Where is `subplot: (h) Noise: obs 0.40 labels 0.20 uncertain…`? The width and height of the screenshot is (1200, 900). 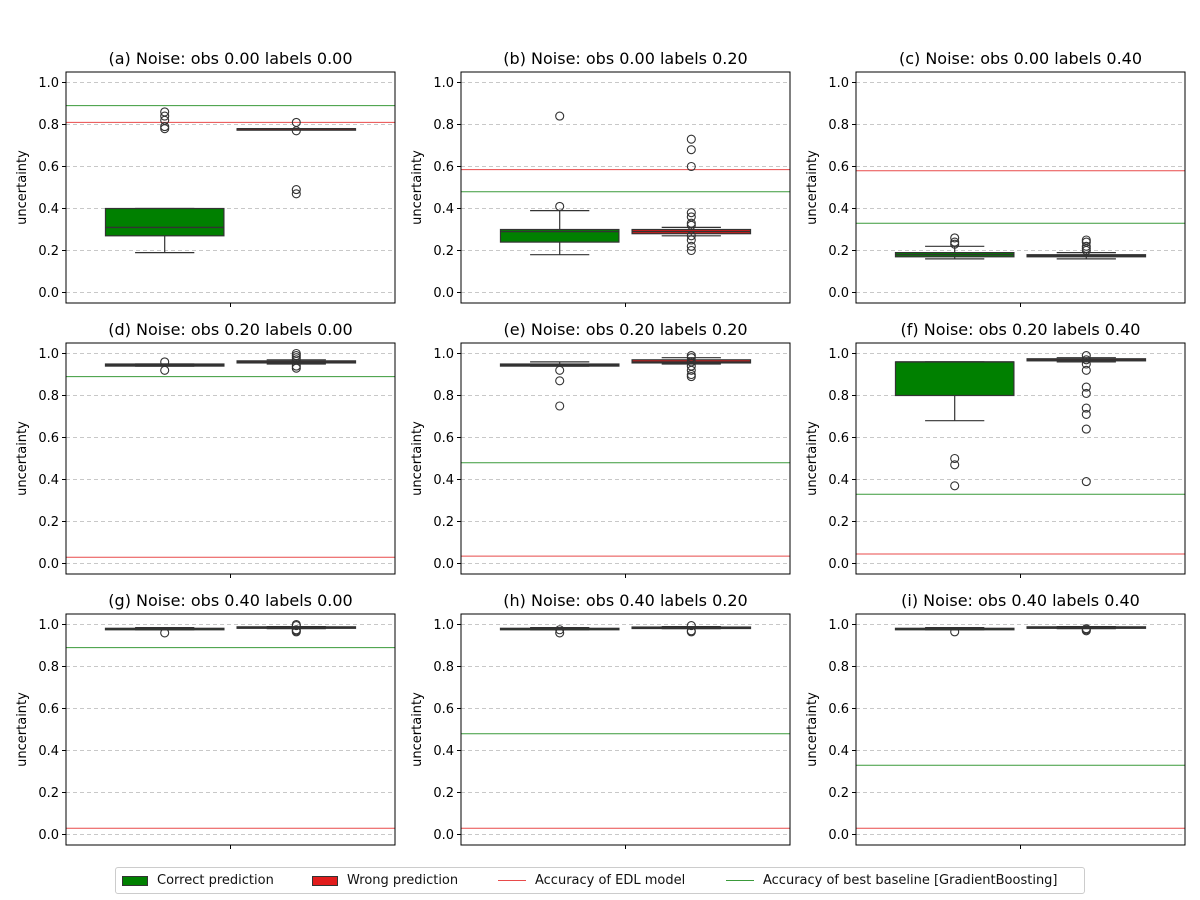 subplot: (h) Noise: obs 0.40 labels 0.20 uncertain… is located at coordinates (600, 720).